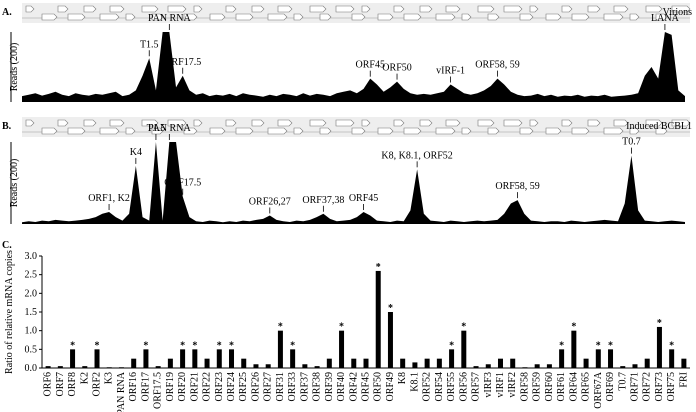 This screenshot has width=696, height=412. Describe the element at coordinates (170, 386) in the screenshot. I see `x-tick-label: ORF19` at that location.